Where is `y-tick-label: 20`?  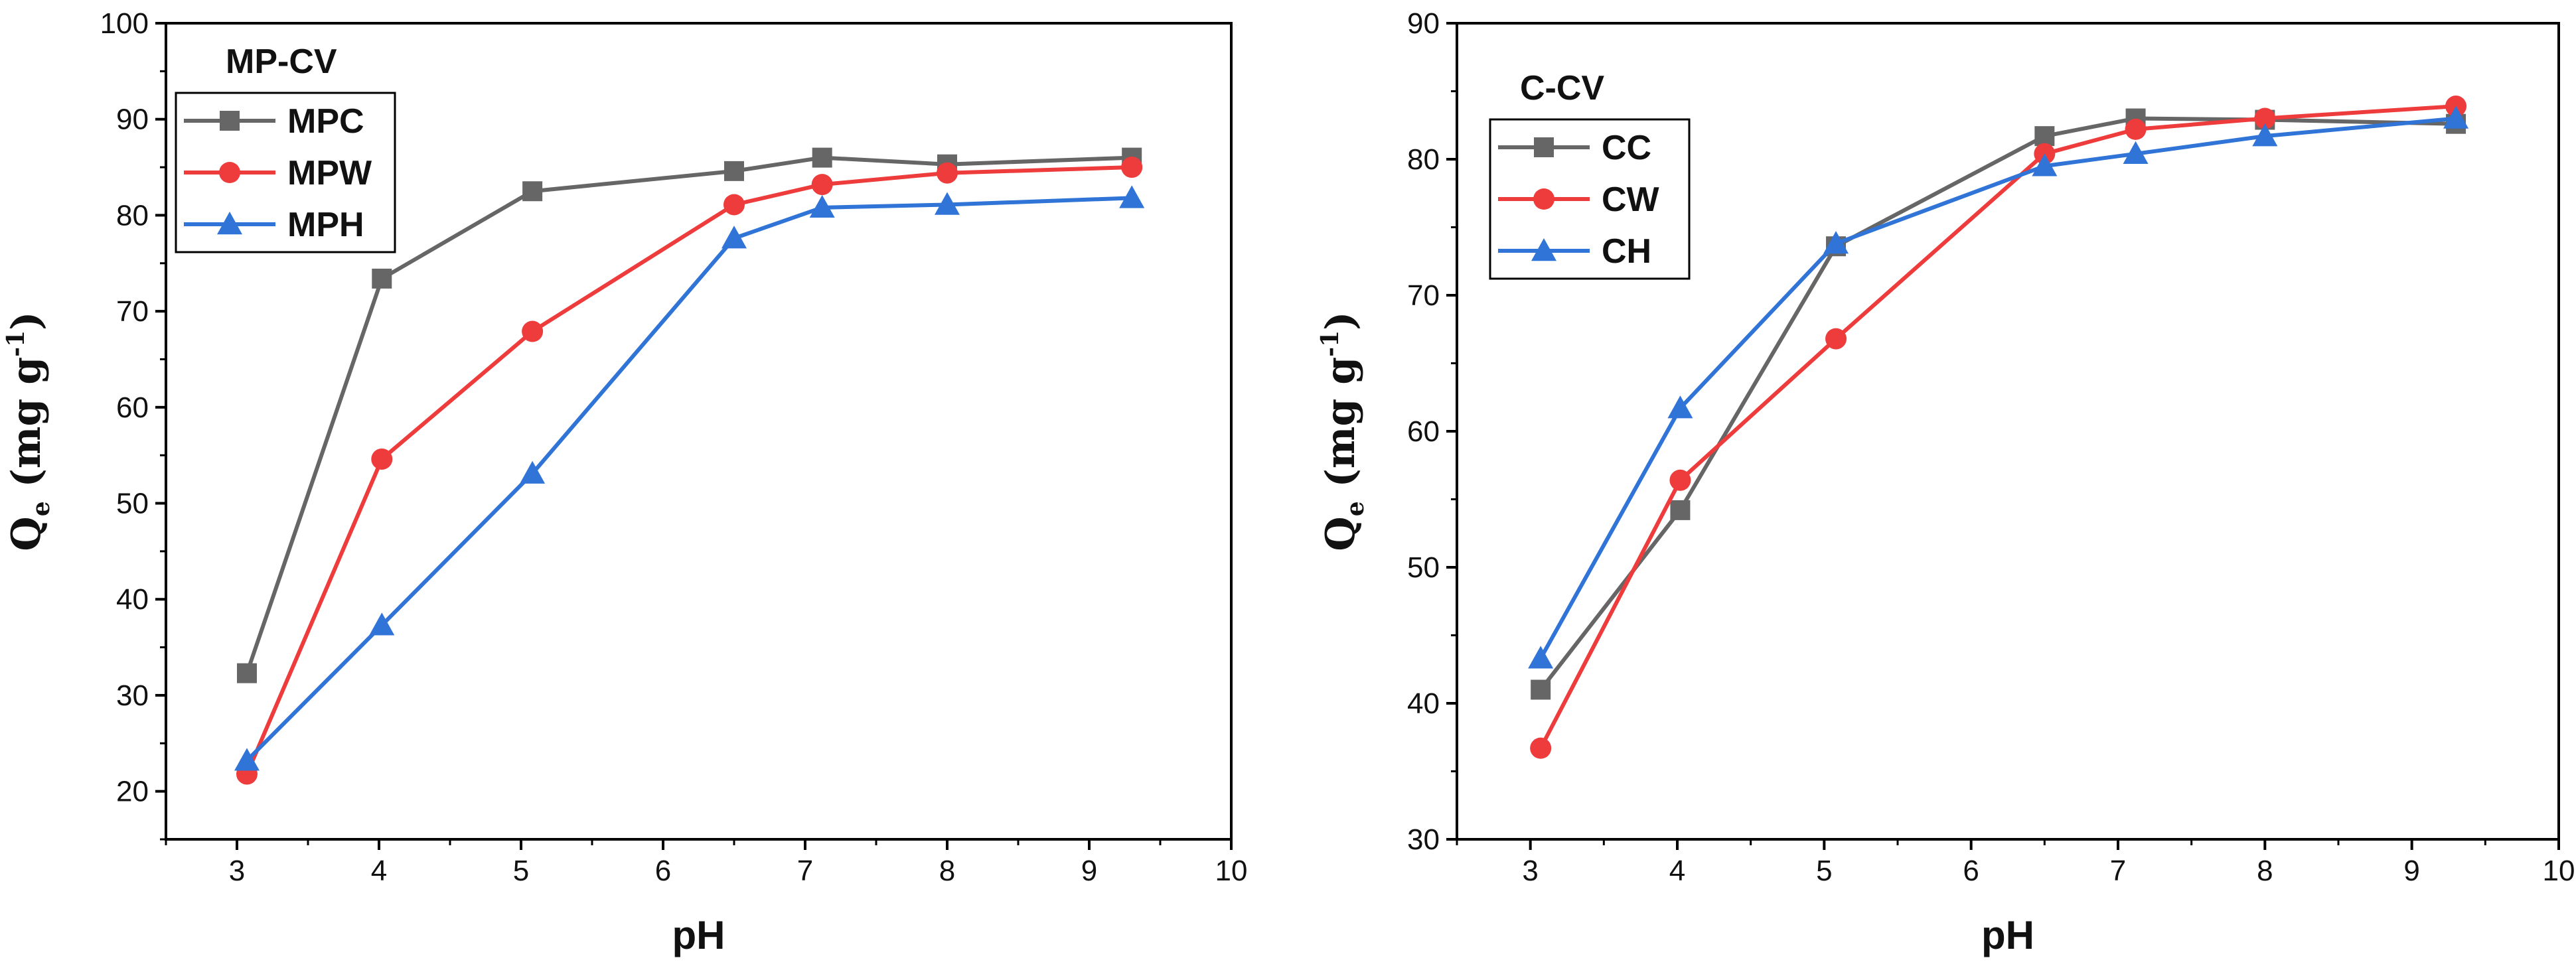
y-tick-label: 20 is located at coordinates (133, 792).